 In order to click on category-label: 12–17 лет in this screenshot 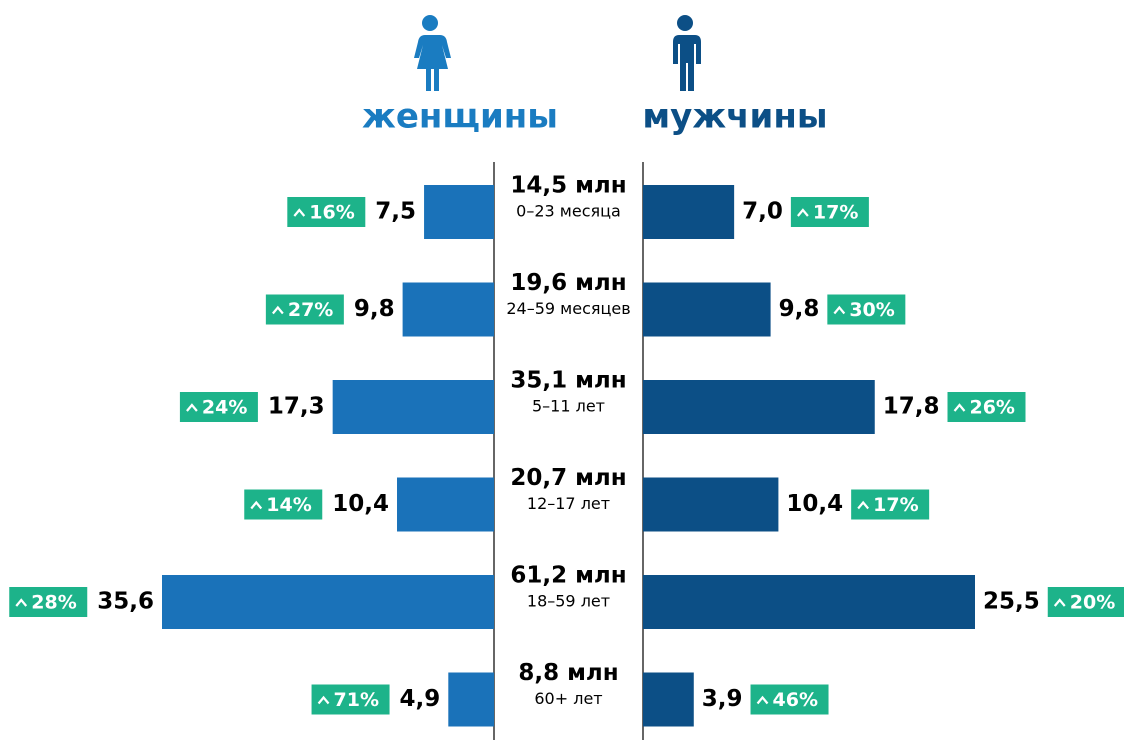, I will do `click(568, 503)`.